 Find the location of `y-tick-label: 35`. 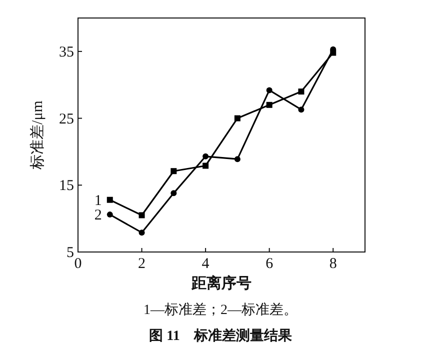

y-tick-label: 35 is located at coordinates (66, 52).